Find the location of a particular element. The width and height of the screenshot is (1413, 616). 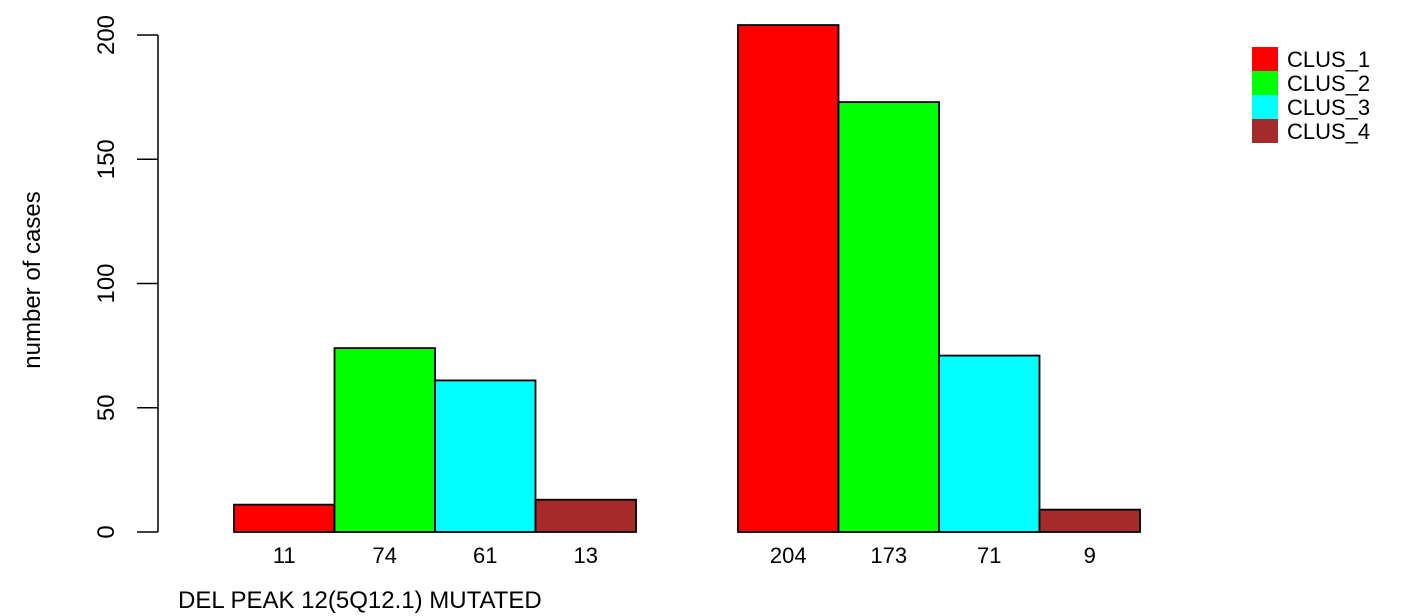

legend-label: CLUS_4 is located at coordinates (1328, 131).